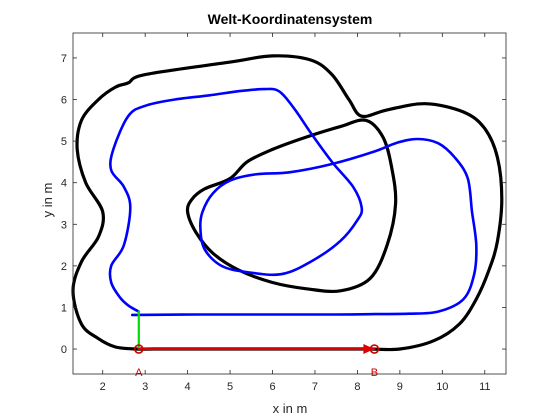 This screenshot has height=420, width=560. What do you see at coordinates (103, 387) in the screenshot?
I see `x-tick-label: 2` at bounding box center [103, 387].